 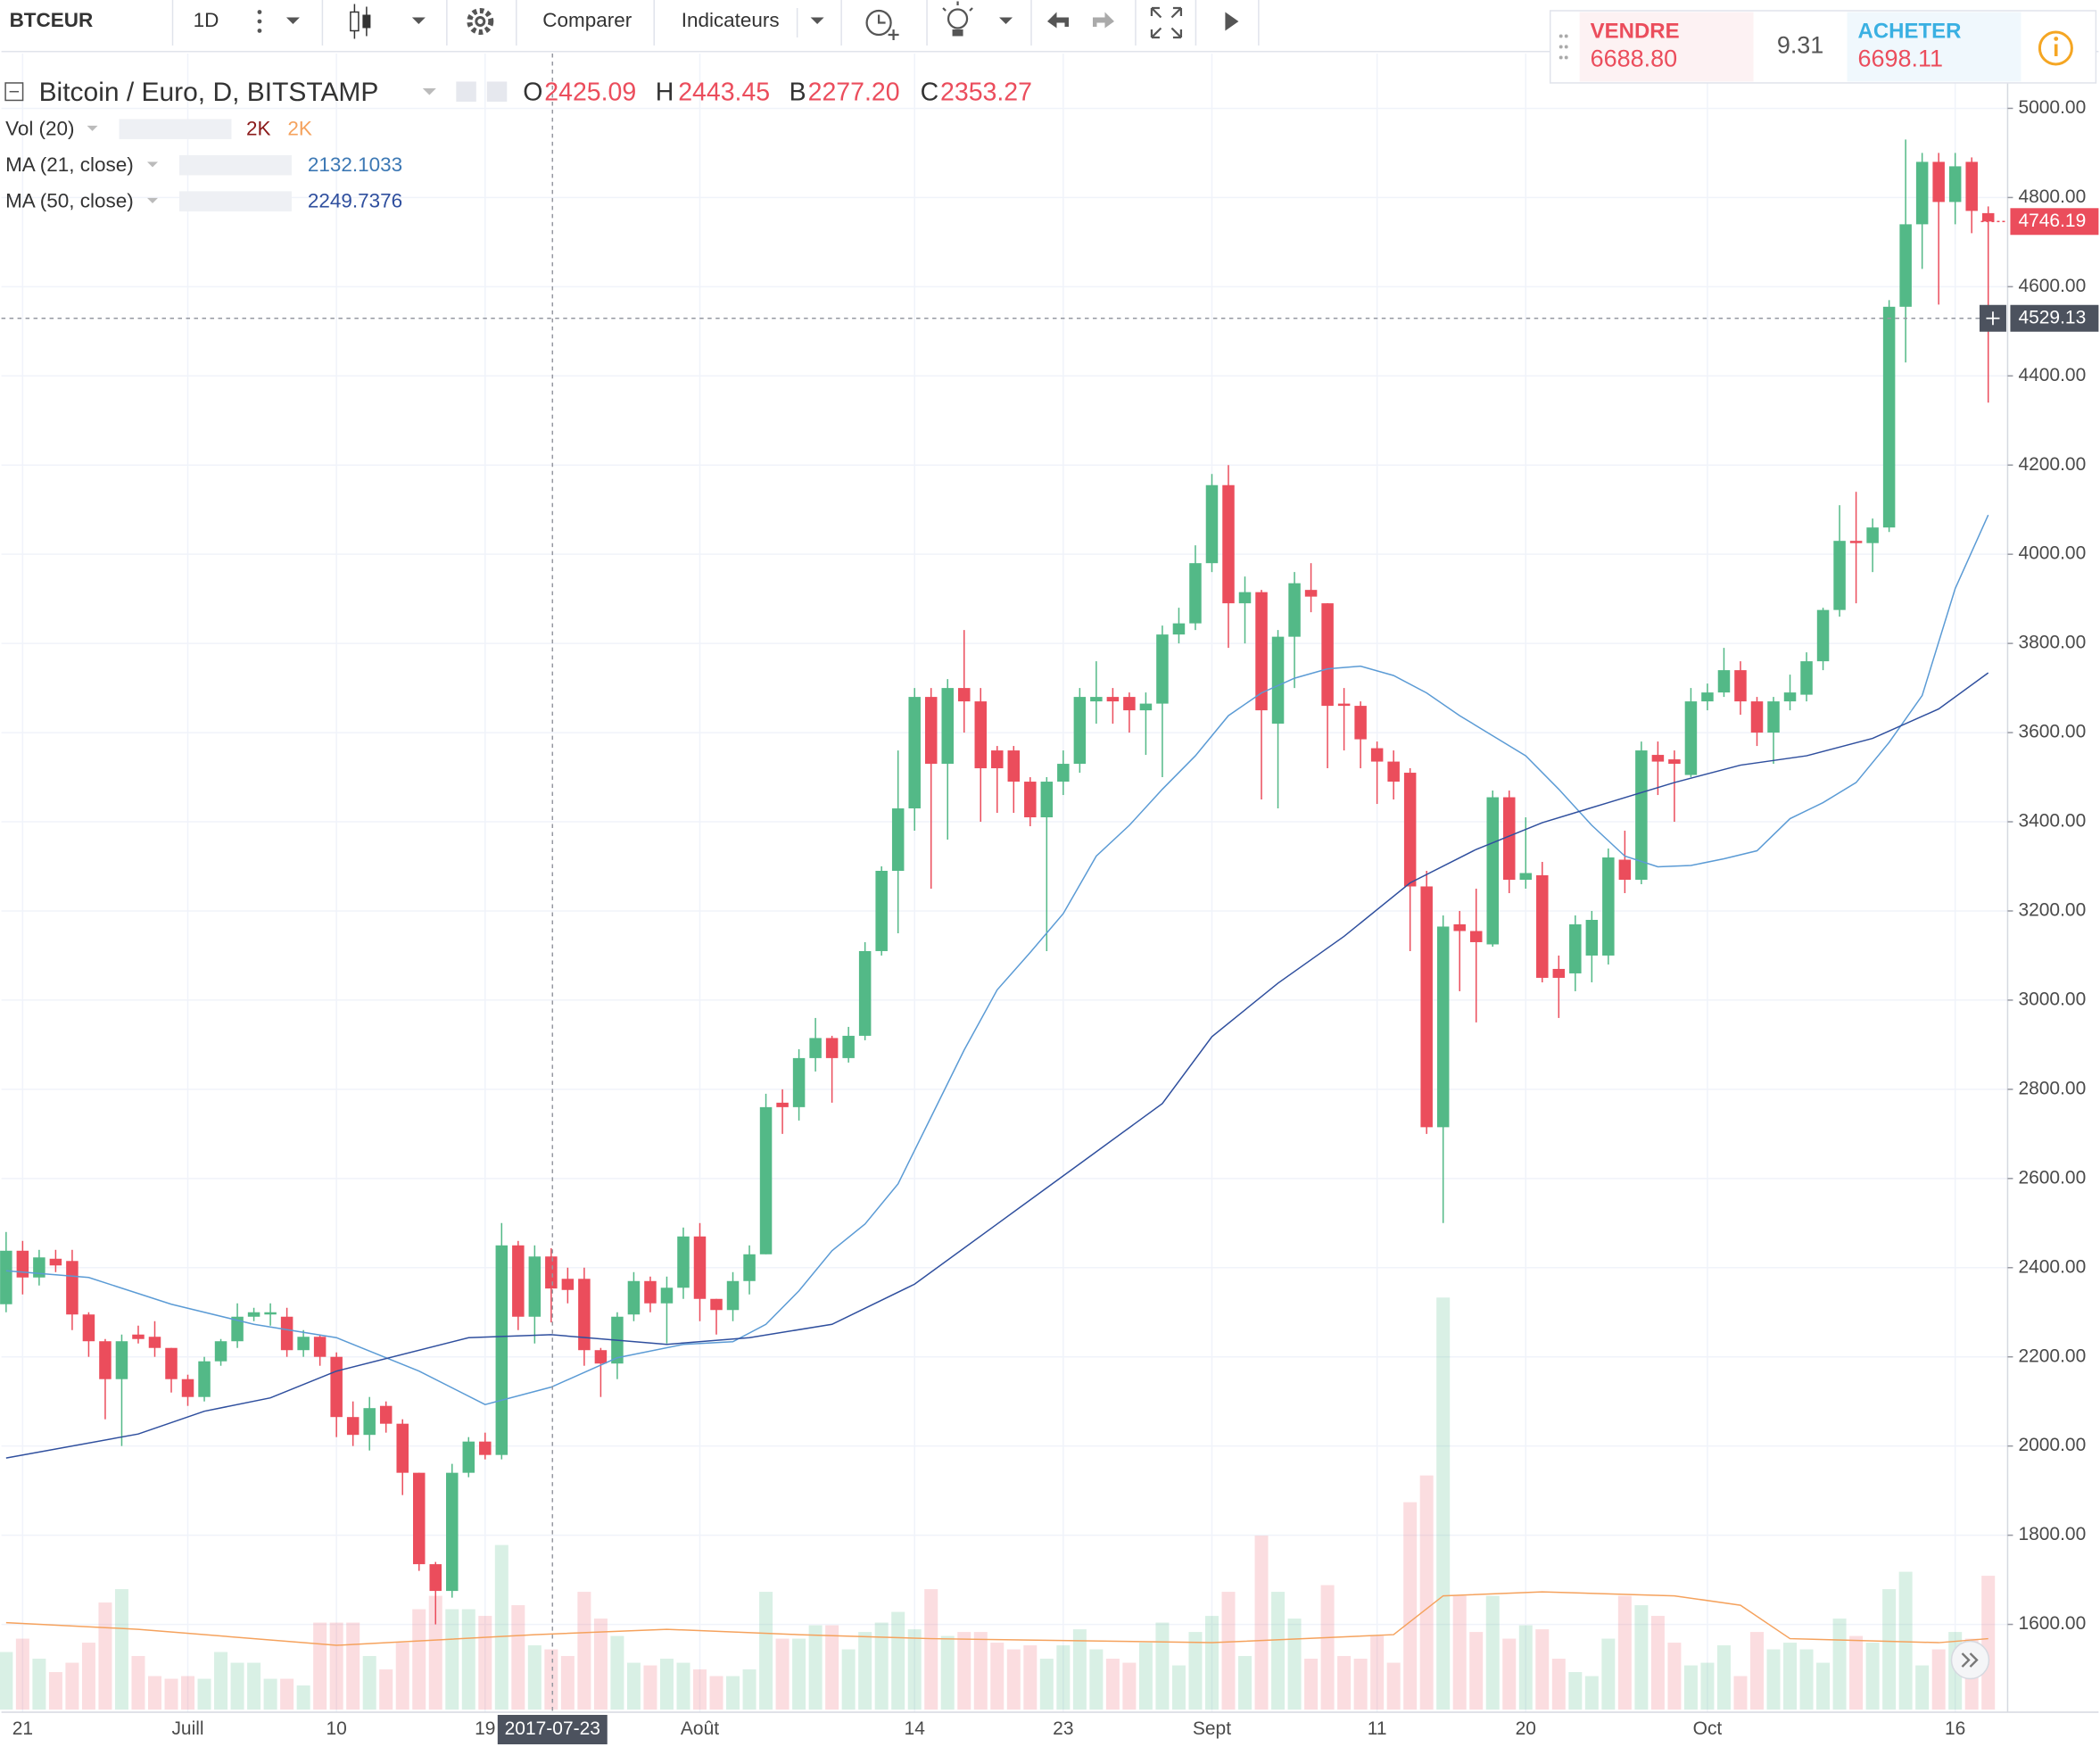 I want to click on ideas-icon, so click(x=957, y=19).